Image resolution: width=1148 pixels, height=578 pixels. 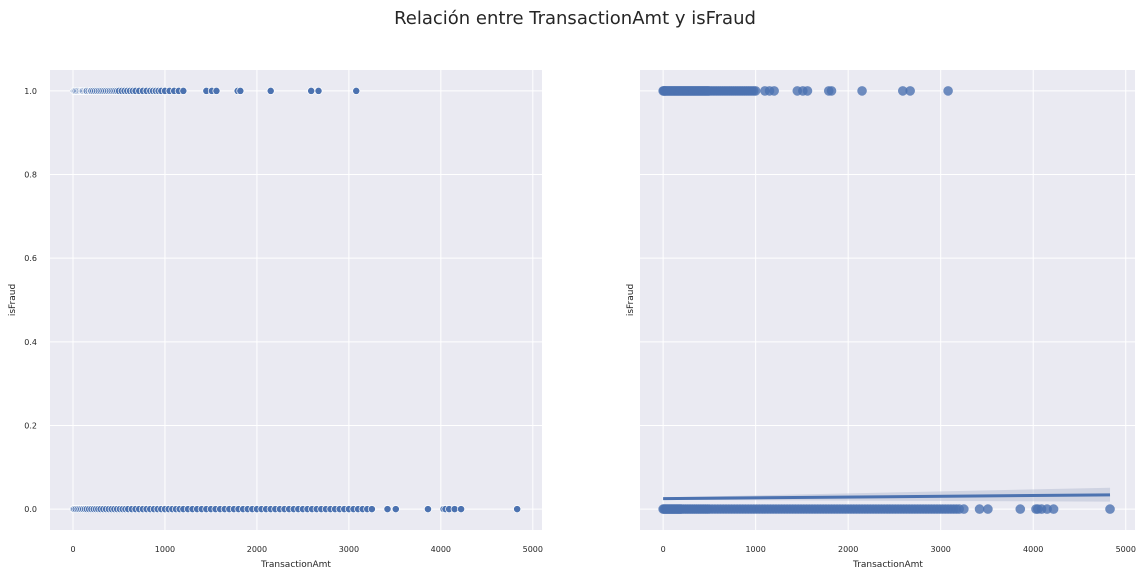 I want to click on right-x-ticks: 0 1000 2000 3000 4000 5000, so click(x=898, y=549).